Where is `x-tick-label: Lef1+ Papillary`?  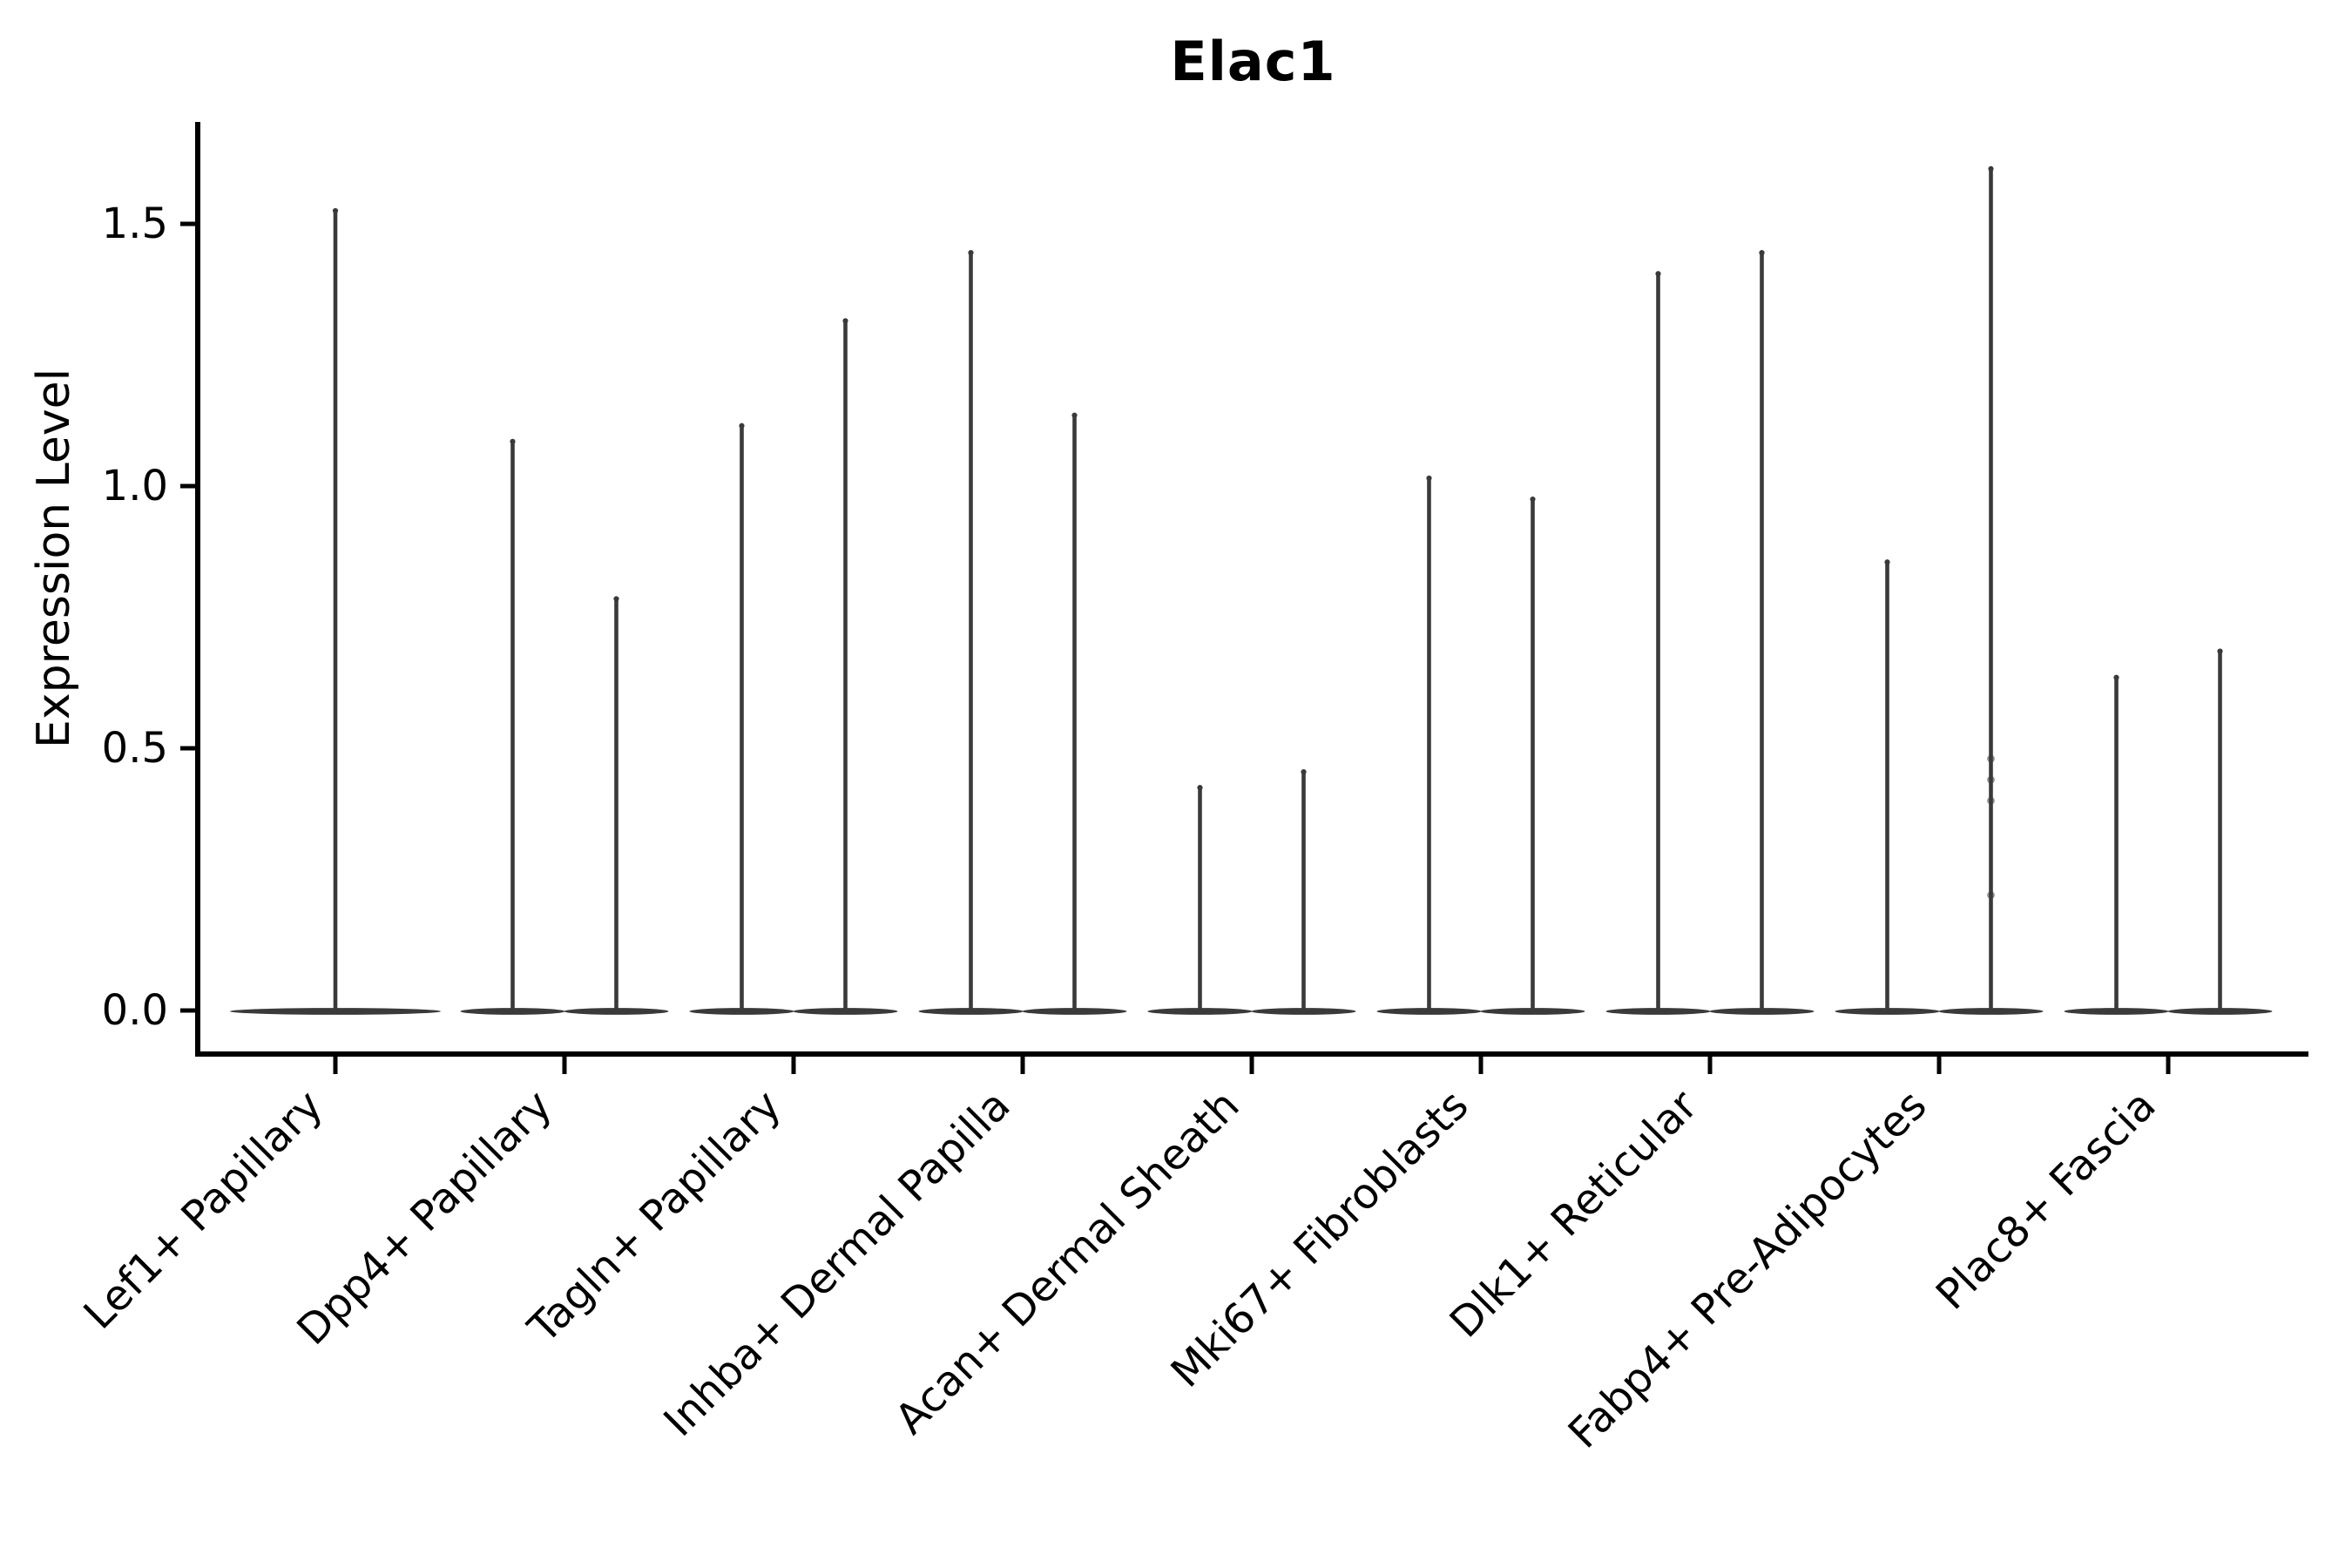 x-tick-label: Lef1+ Papillary is located at coordinates (204, 1210).